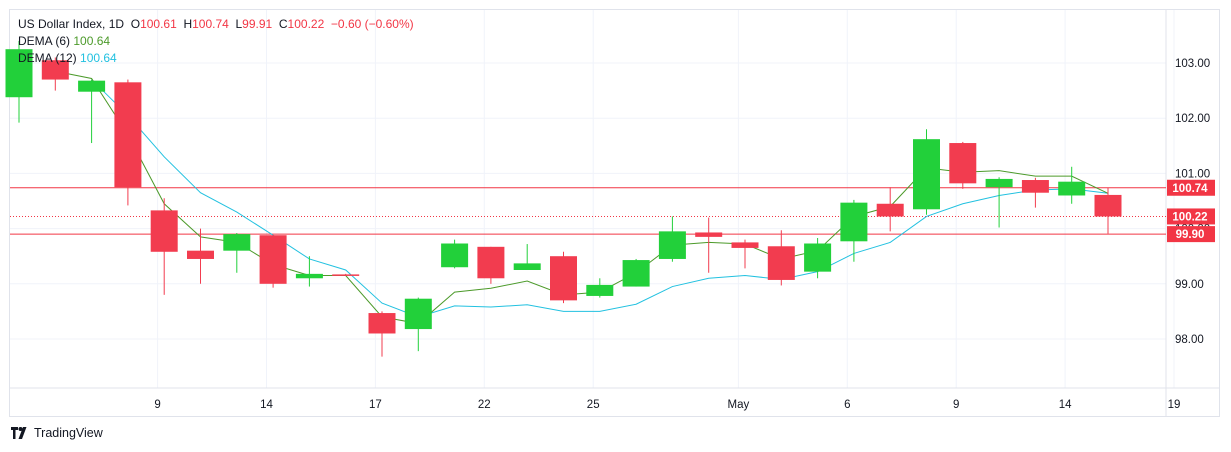  Describe the element at coordinates (1189, 340) in the screenshot. I see `y-tick-label: 98.00` at that location.